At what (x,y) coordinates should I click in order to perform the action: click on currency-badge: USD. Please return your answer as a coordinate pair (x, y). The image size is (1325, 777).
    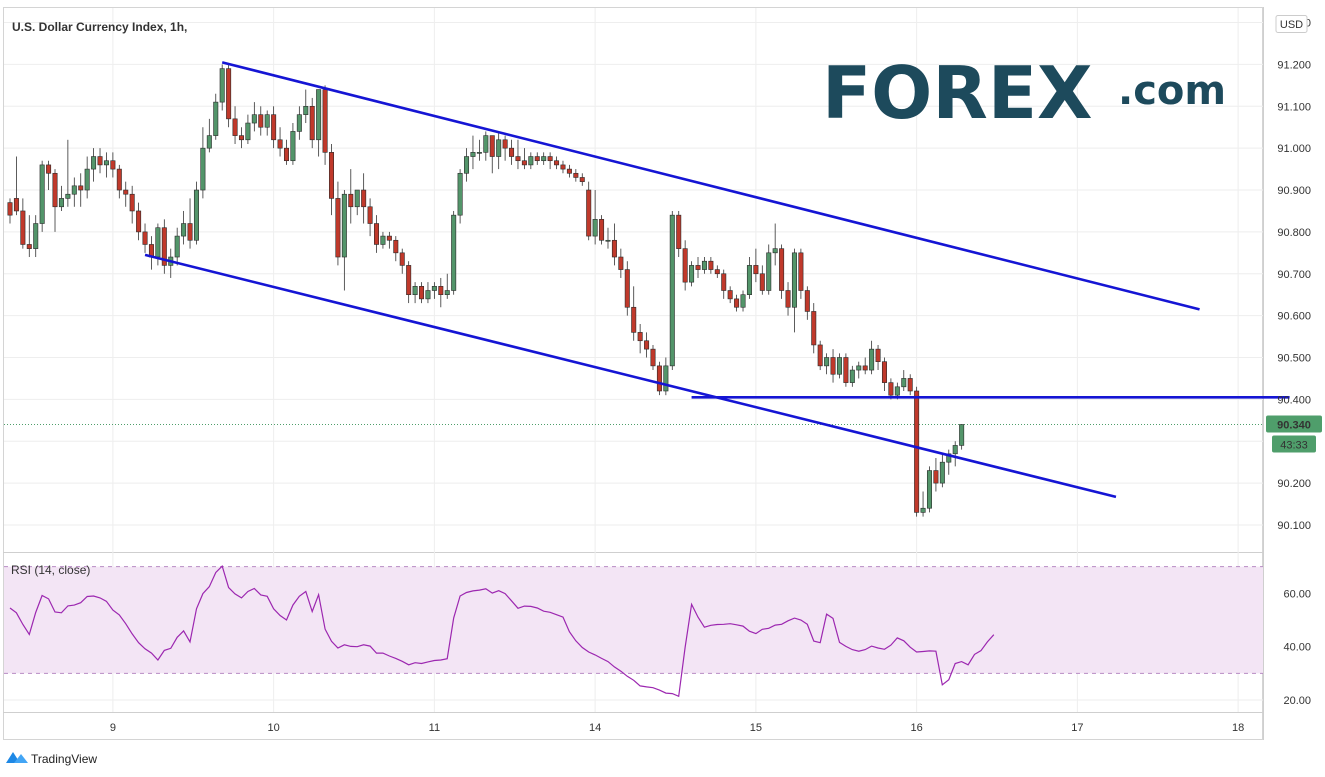
    Looking at the image, I should click on (1291, 24).